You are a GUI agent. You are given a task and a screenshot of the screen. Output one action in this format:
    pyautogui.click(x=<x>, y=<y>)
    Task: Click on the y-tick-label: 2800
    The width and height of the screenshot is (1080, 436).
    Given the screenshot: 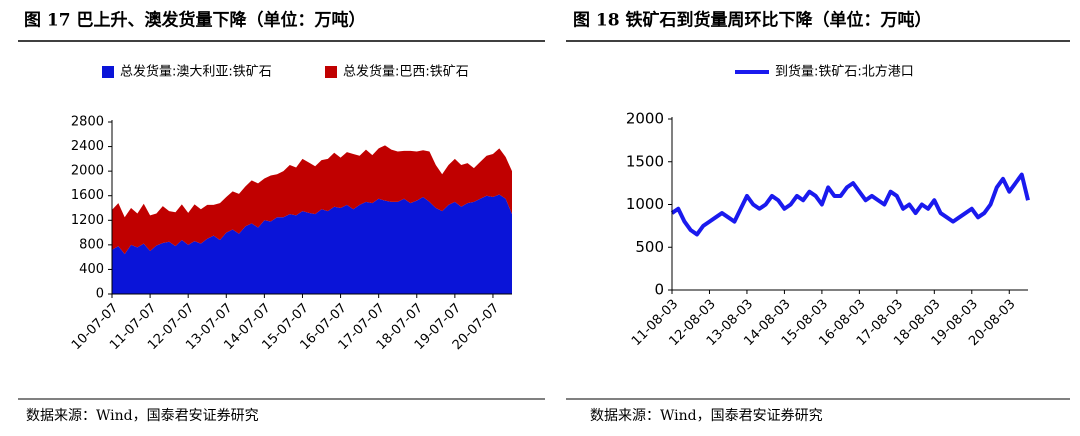 What is the action you would take?
    pyautogui.click(x=87, y=122)
    